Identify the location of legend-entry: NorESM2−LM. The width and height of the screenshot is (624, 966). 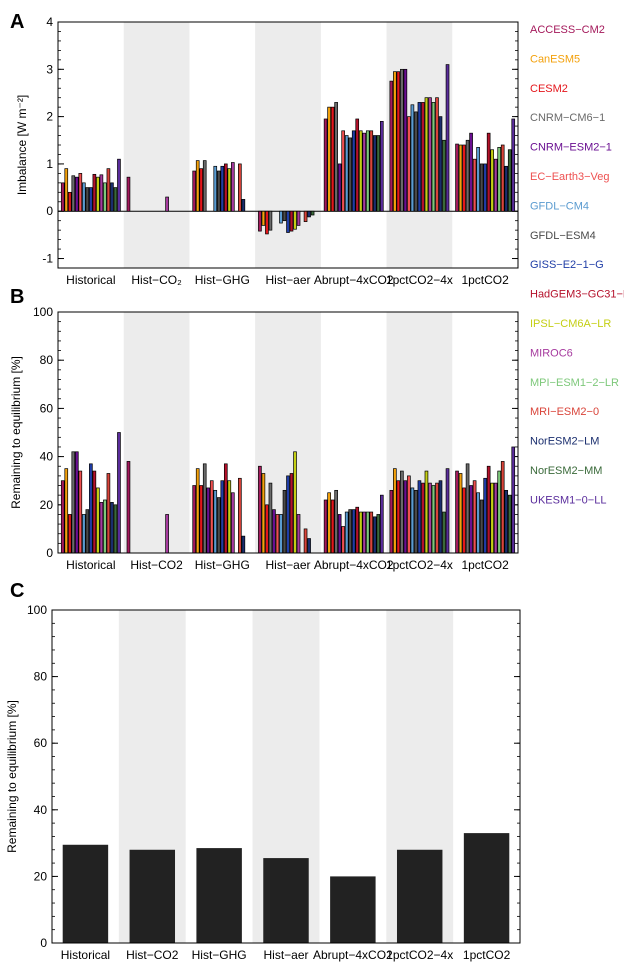
(564, 442).